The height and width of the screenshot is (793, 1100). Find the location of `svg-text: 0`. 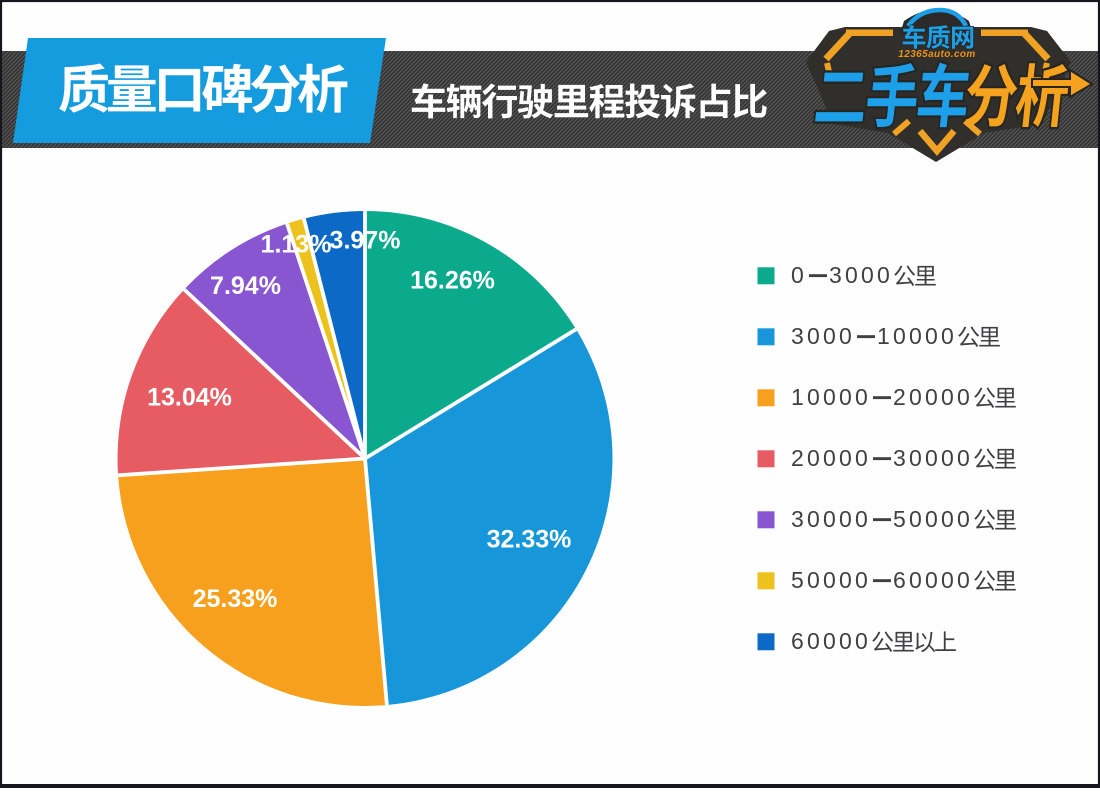

svg-text: 0 is located at coordinates (799, 275).